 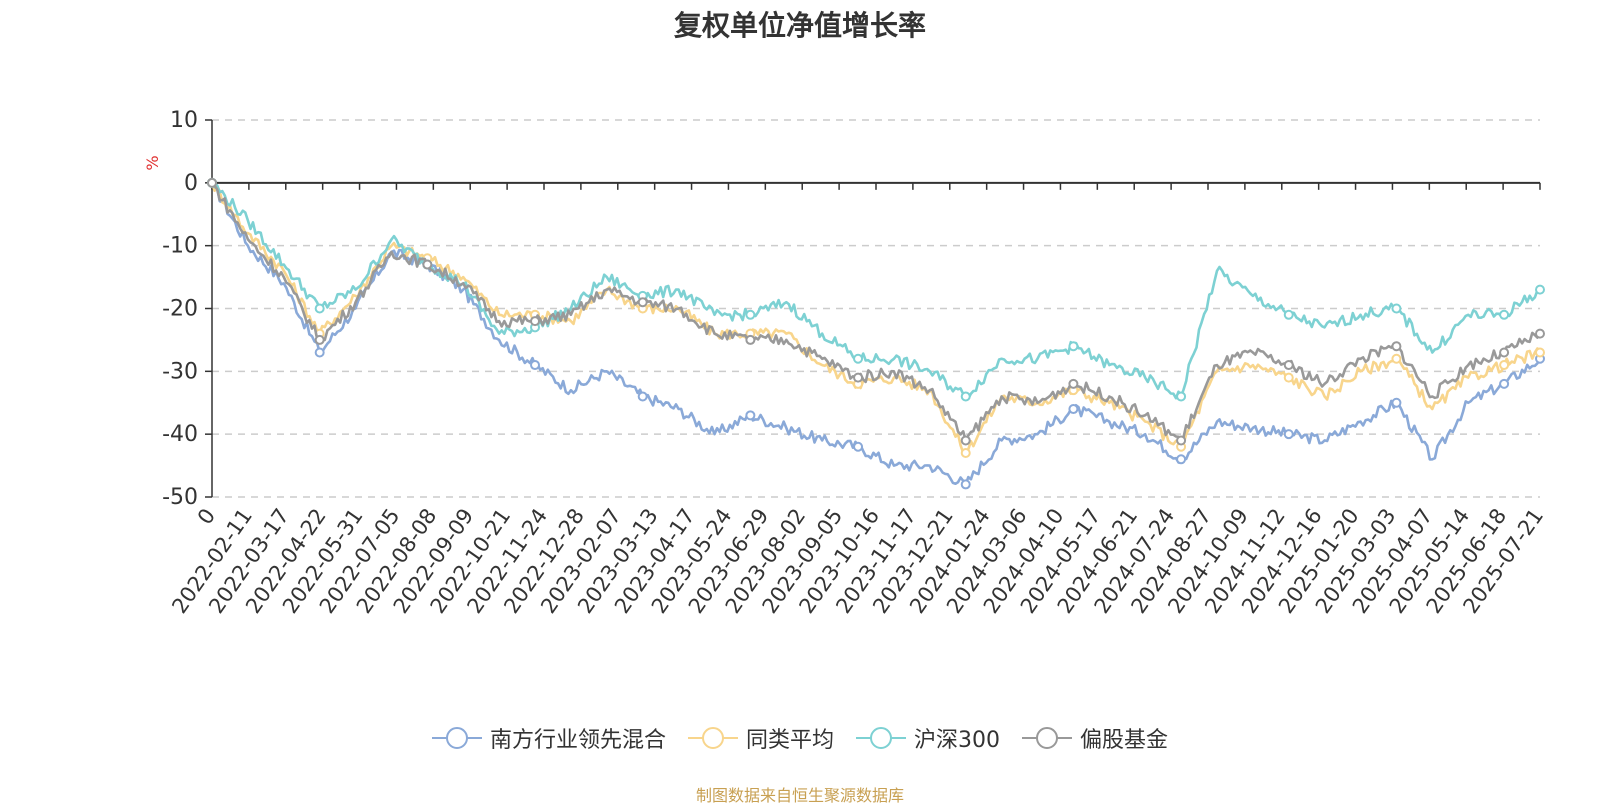 I want to click on legend-label: 同类平均, so click(x=789, y=740).